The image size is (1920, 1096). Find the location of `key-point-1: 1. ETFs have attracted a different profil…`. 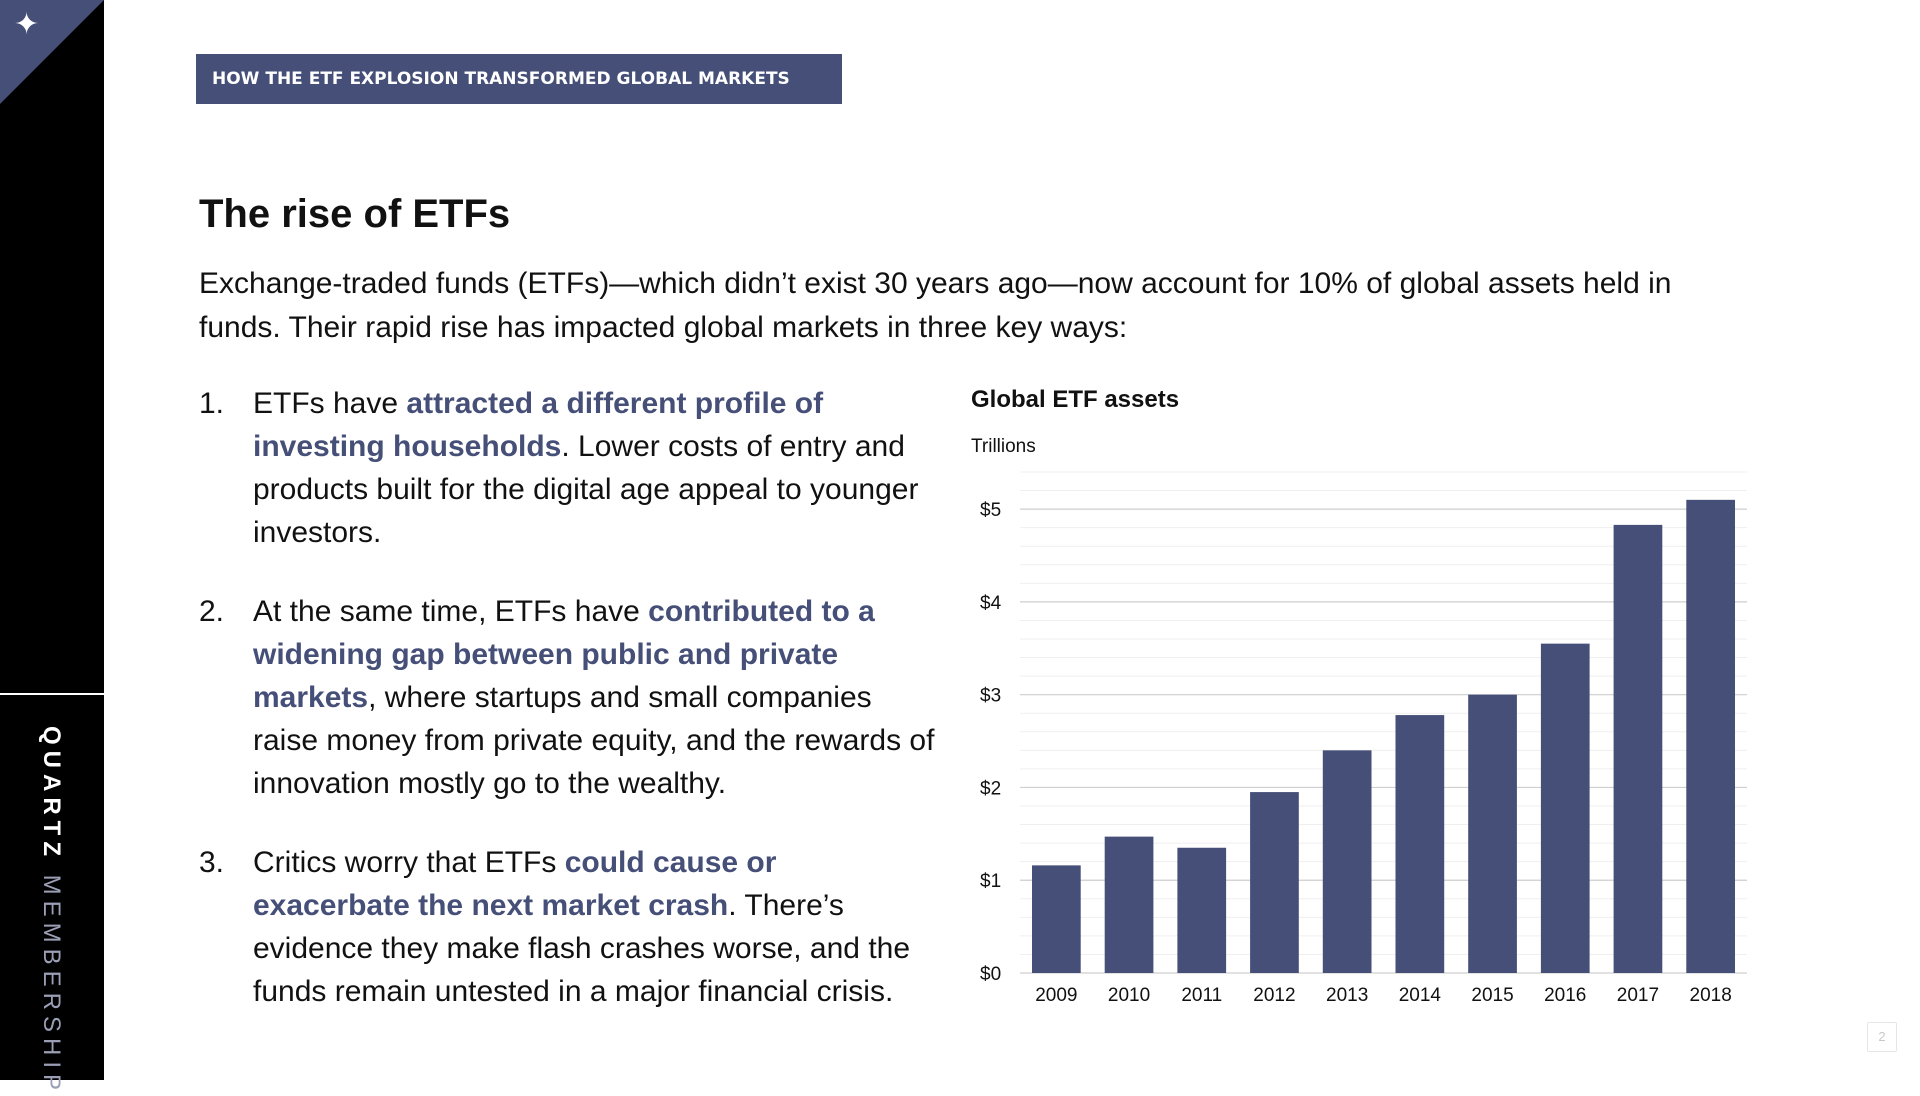

key-point-1: 1. ETFs have attracted a different profil… is located at coordinates (569, 468).